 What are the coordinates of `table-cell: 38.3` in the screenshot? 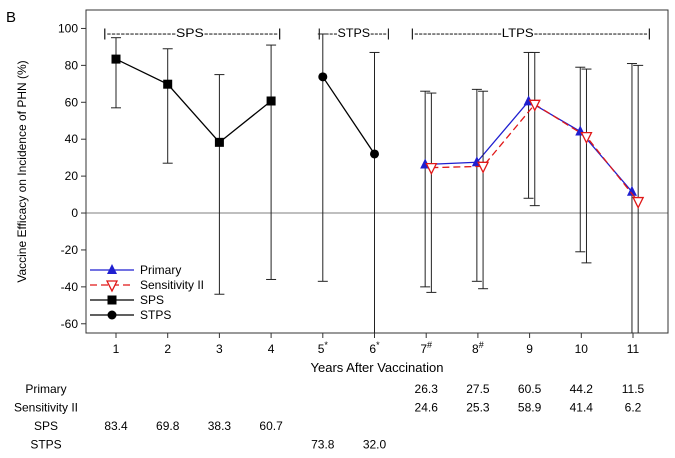 It's located at (220, 426).